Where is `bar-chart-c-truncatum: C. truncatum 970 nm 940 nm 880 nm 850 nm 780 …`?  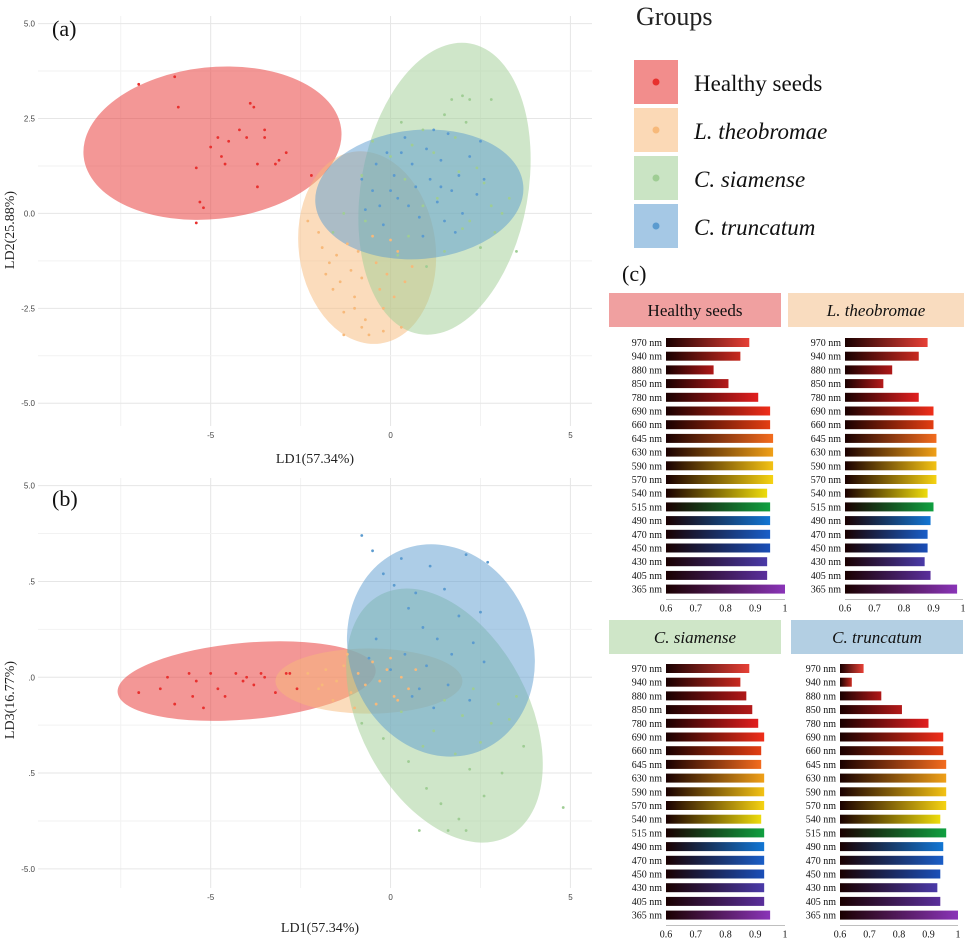 bar-chart-c-truncatum: C. truncatum 970 nm 940 nm 880 nm 850 nm 780 … is located at coordinates (877, 780).